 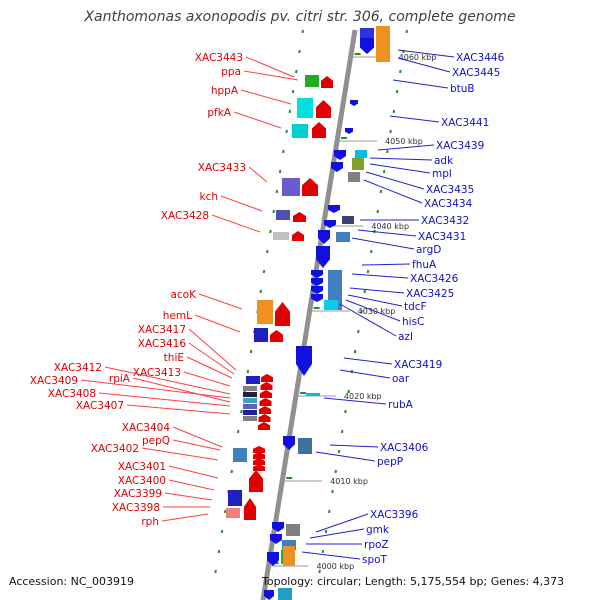 What do you see at coordinates (413, 322) in the screenshot?
I see `right-gene-label: hisC` at bounding box center [413, 322].